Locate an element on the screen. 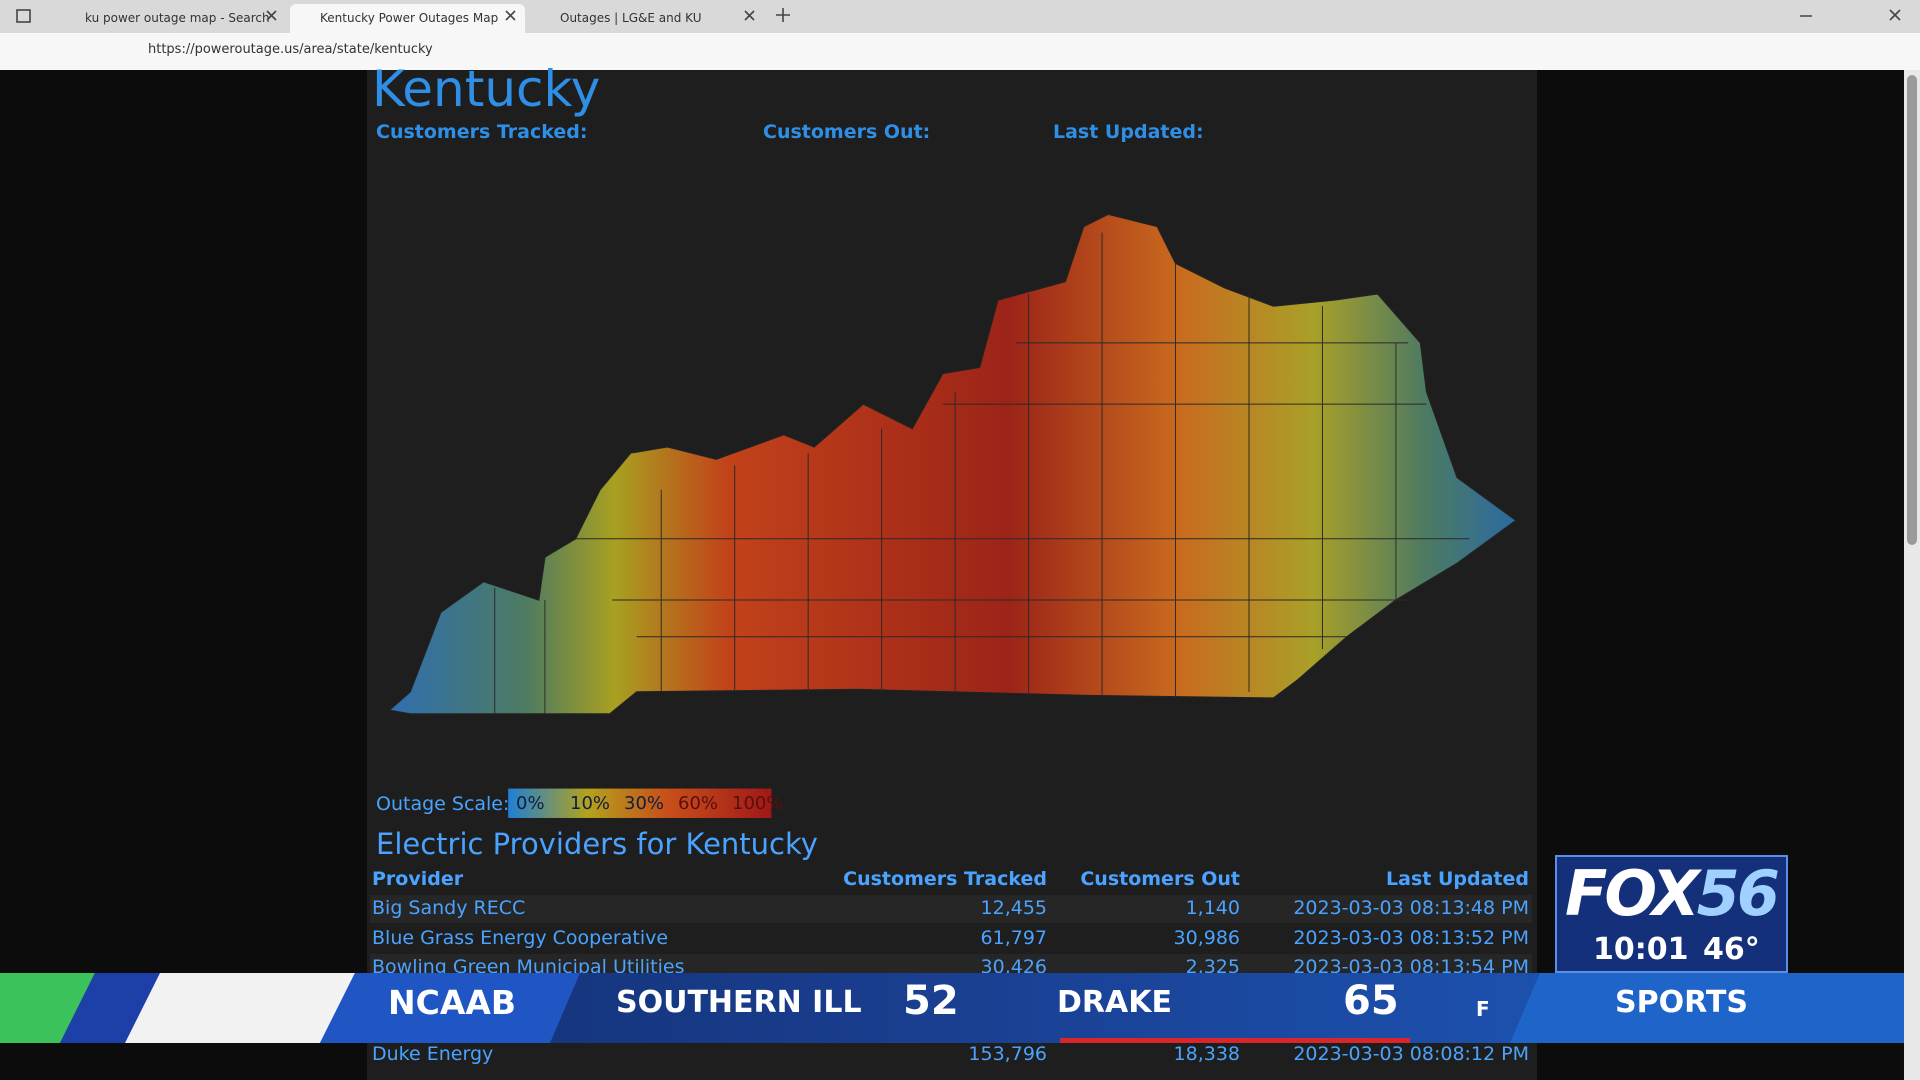 The height and width of the screenshot is (1080, 1920). cell: 61,797 is located at coordinates (1013, 938).